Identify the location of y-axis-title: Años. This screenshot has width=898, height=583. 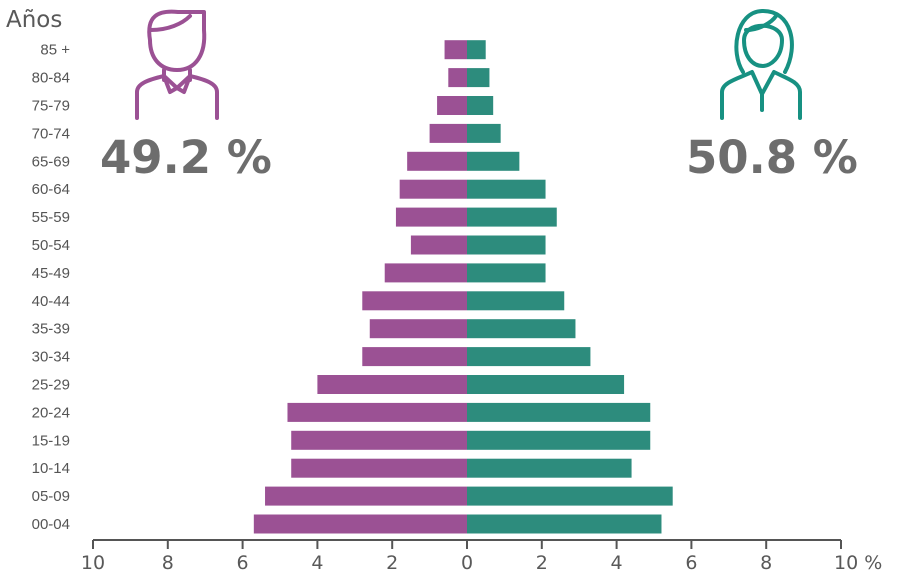
(34, 20).